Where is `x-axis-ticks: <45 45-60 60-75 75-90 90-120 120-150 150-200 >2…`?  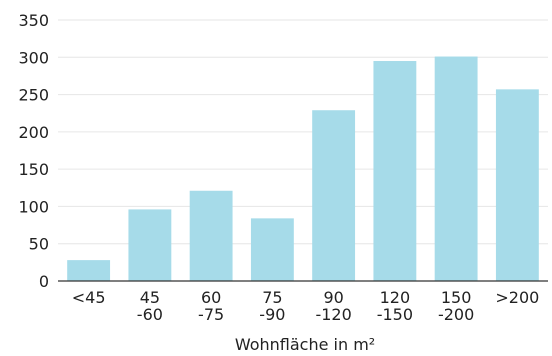
x-axis-ticks: <45 45-60 60-75 75-90 90-120 120-150 150-200 >2… is located at coordinates (306, 306).